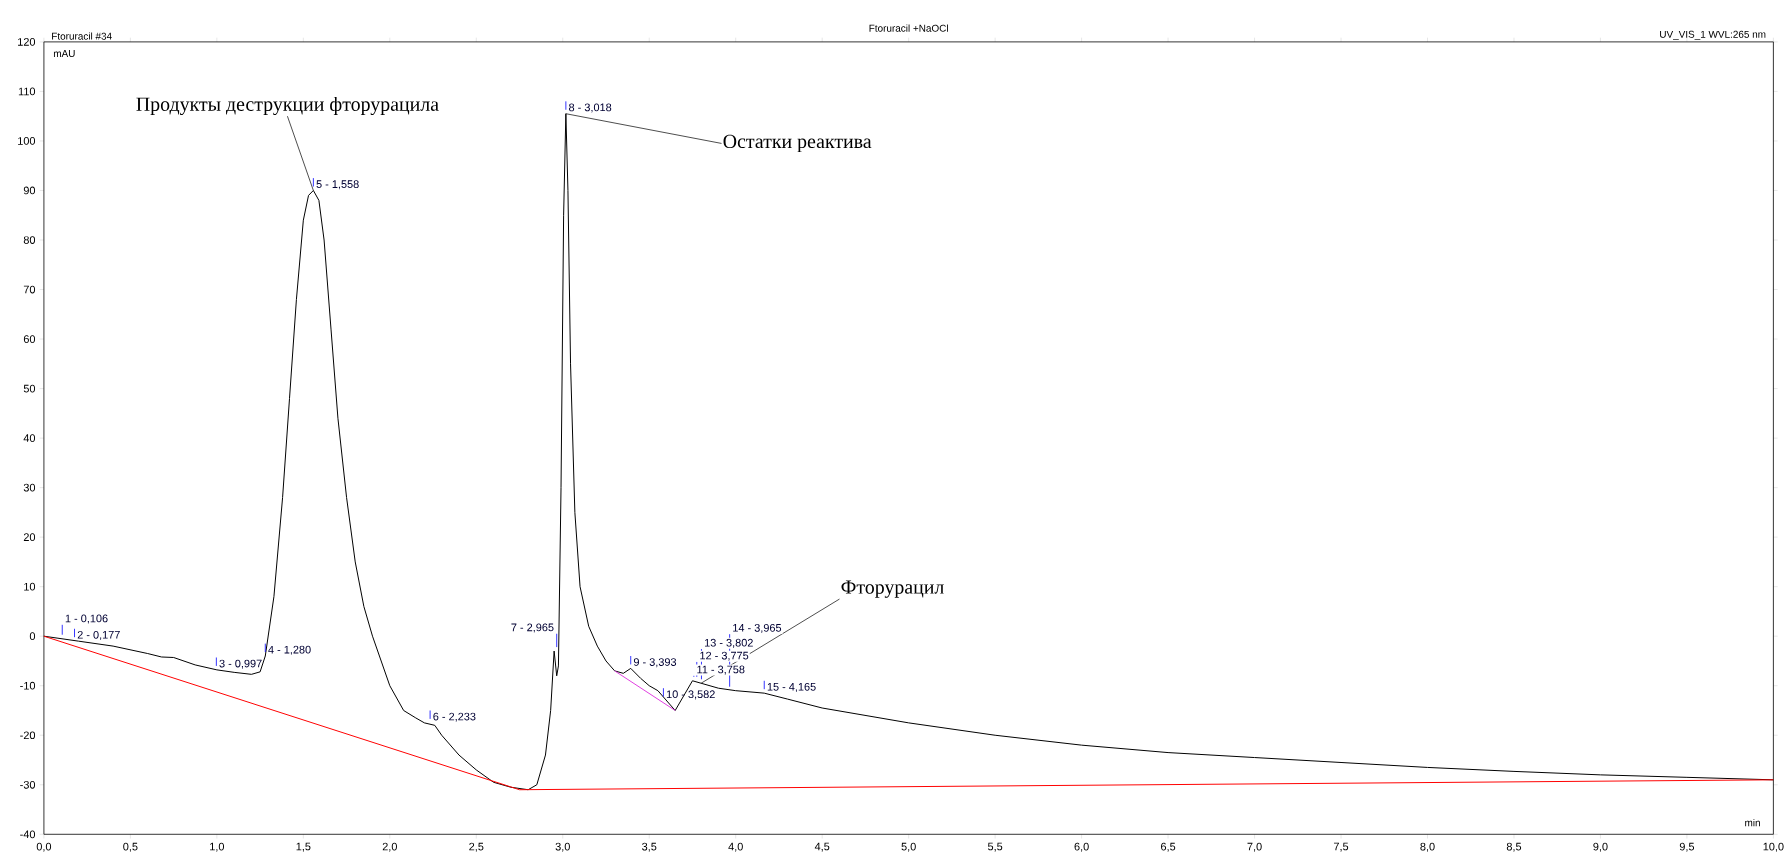  Describe the element at coordinates (82, 36) in the screenshot. I see `text: Ftoruracil #34` at that location.